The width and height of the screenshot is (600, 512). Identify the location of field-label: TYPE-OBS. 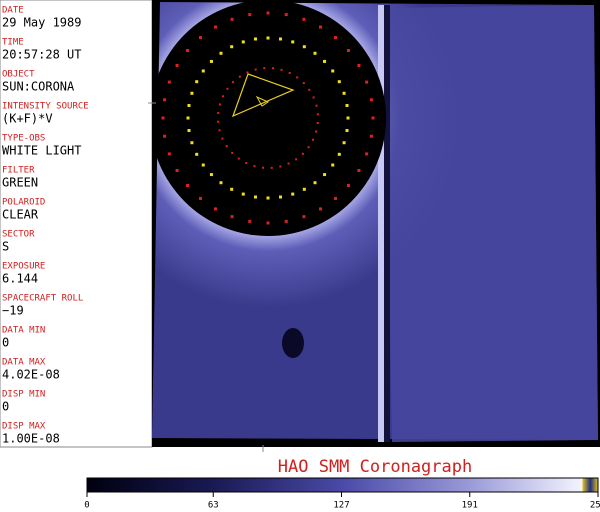
(23, 139).